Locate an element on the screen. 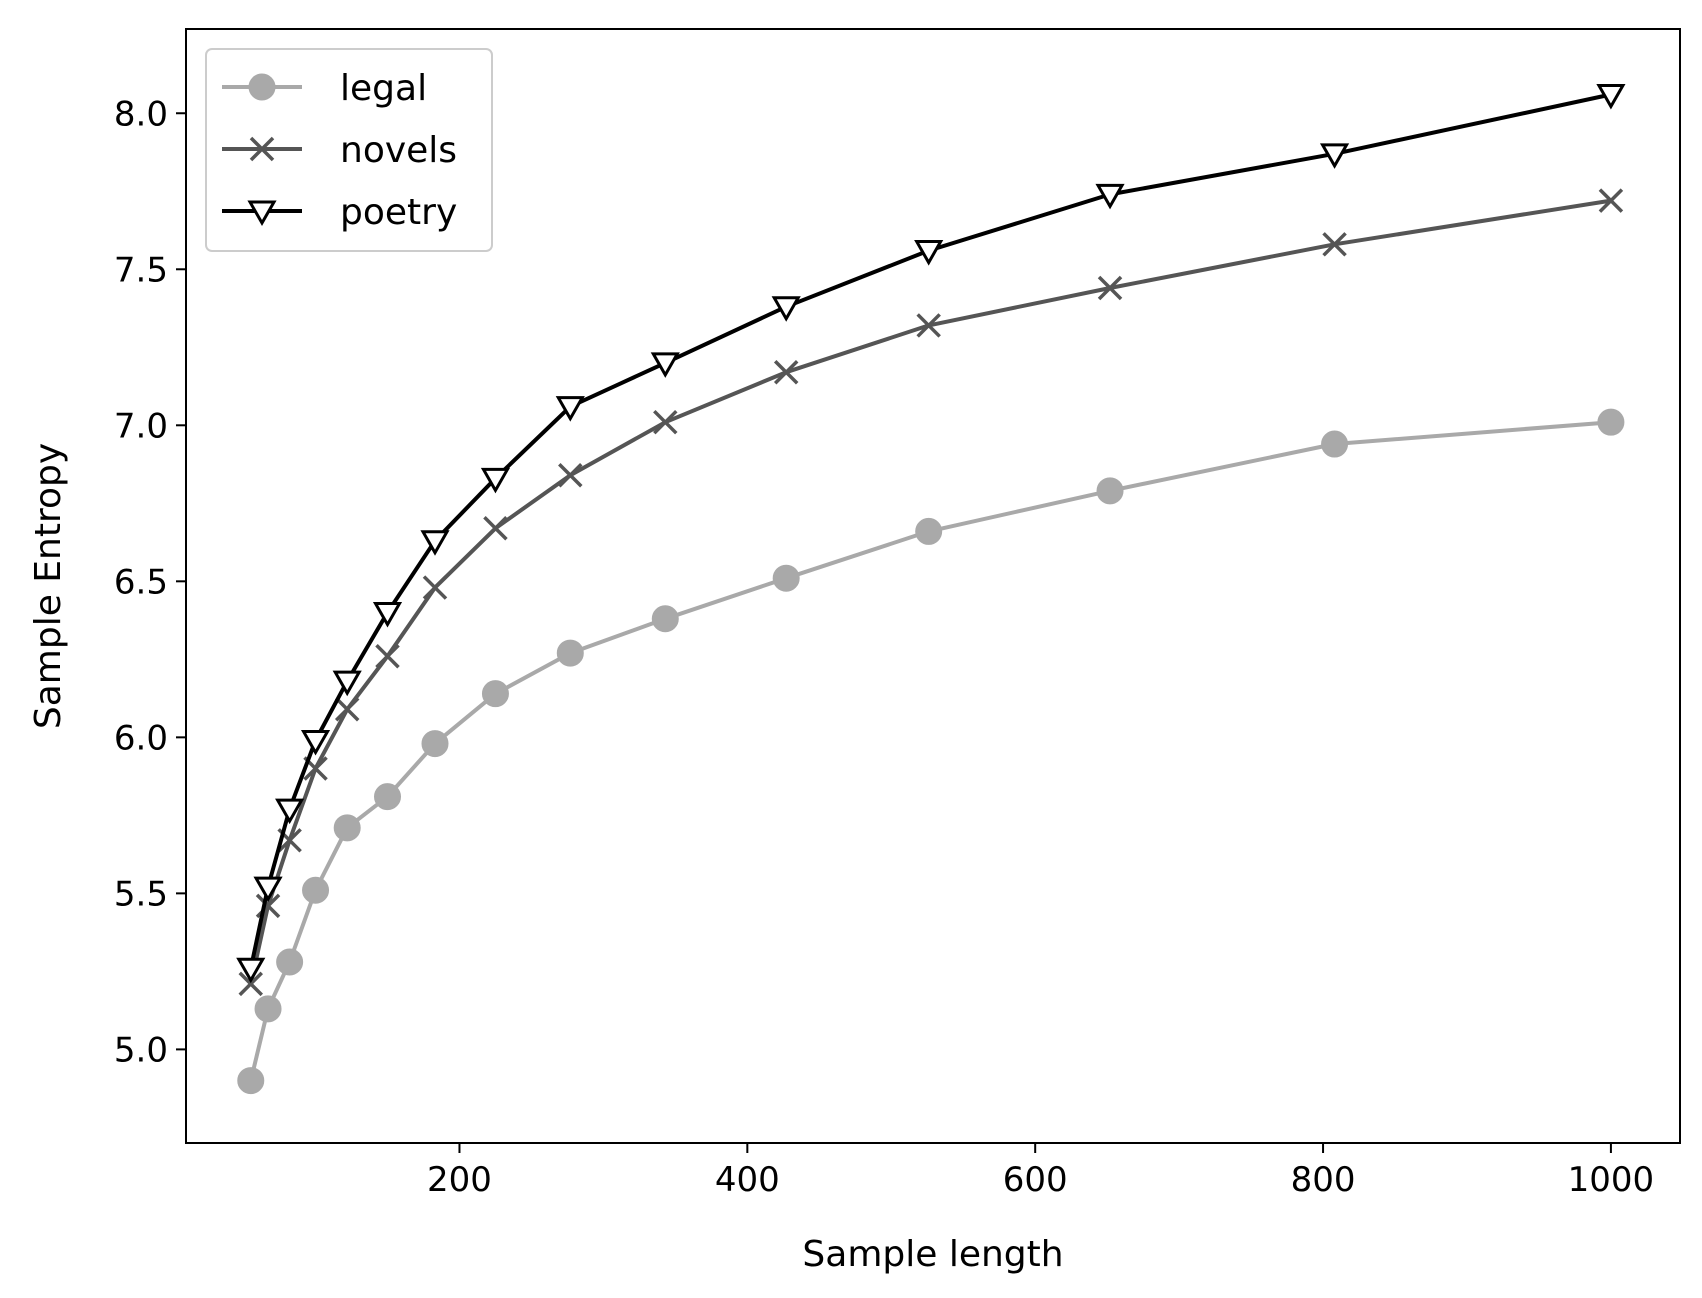 Image resolution: width=1702 pixels, height=1298 pixels. x-axis: 200 400 600 800 1000 is located at coordinates (1040, 1171).